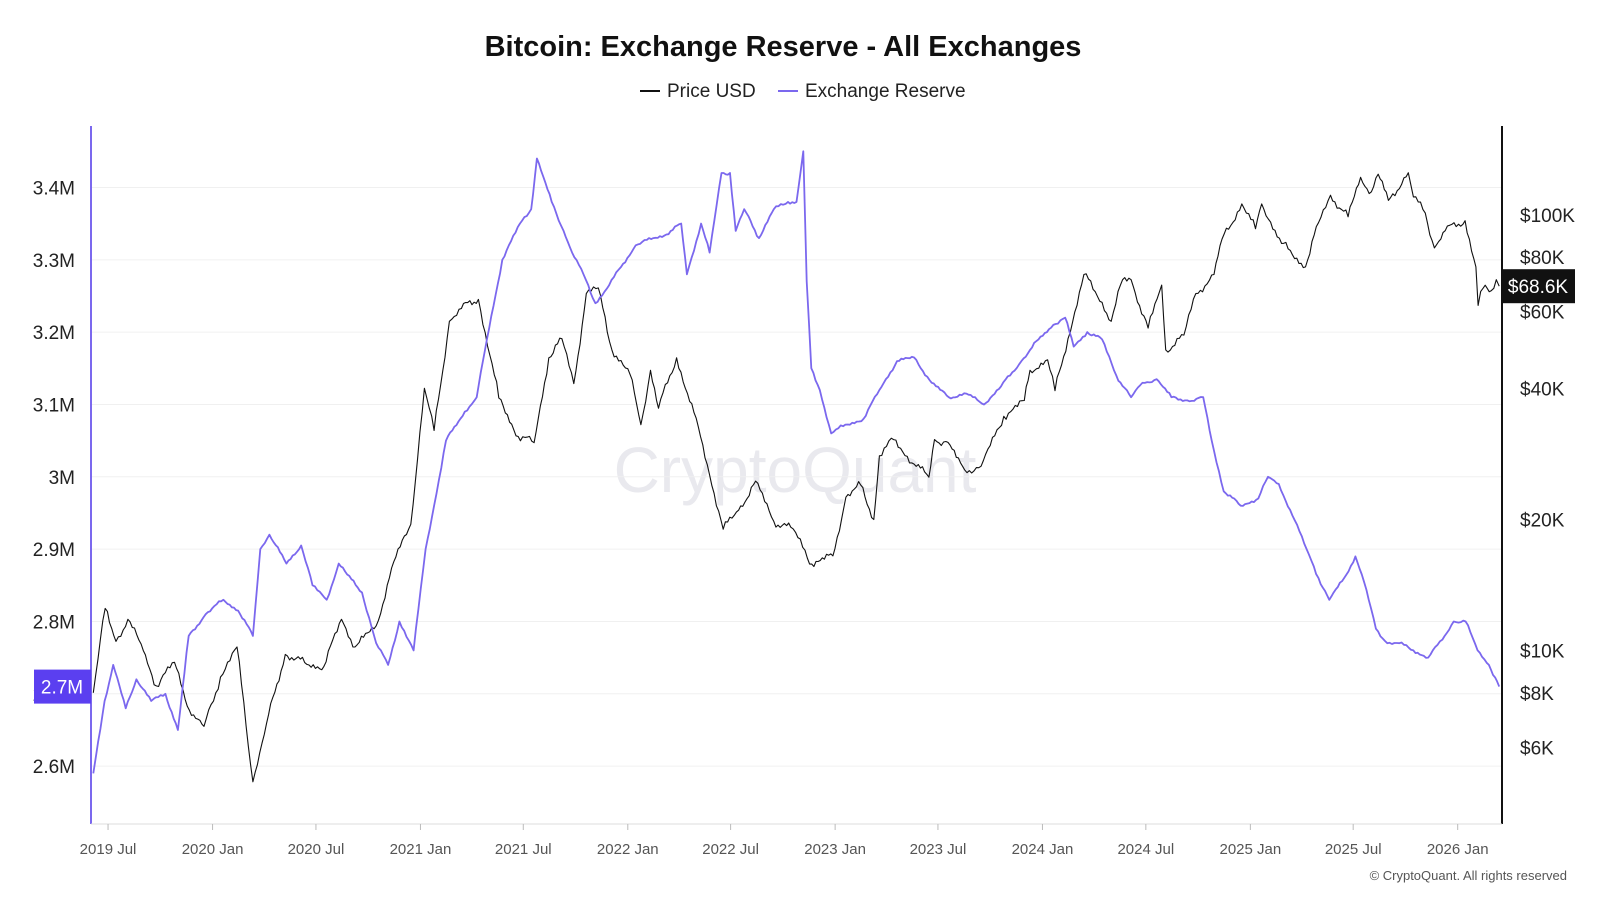 The height and width of the screenshot is (900, 1600). Describe the element at coordinates (1353, 849) in the screenshot. I see `x-tick-label: 2025 Jul` at that location.